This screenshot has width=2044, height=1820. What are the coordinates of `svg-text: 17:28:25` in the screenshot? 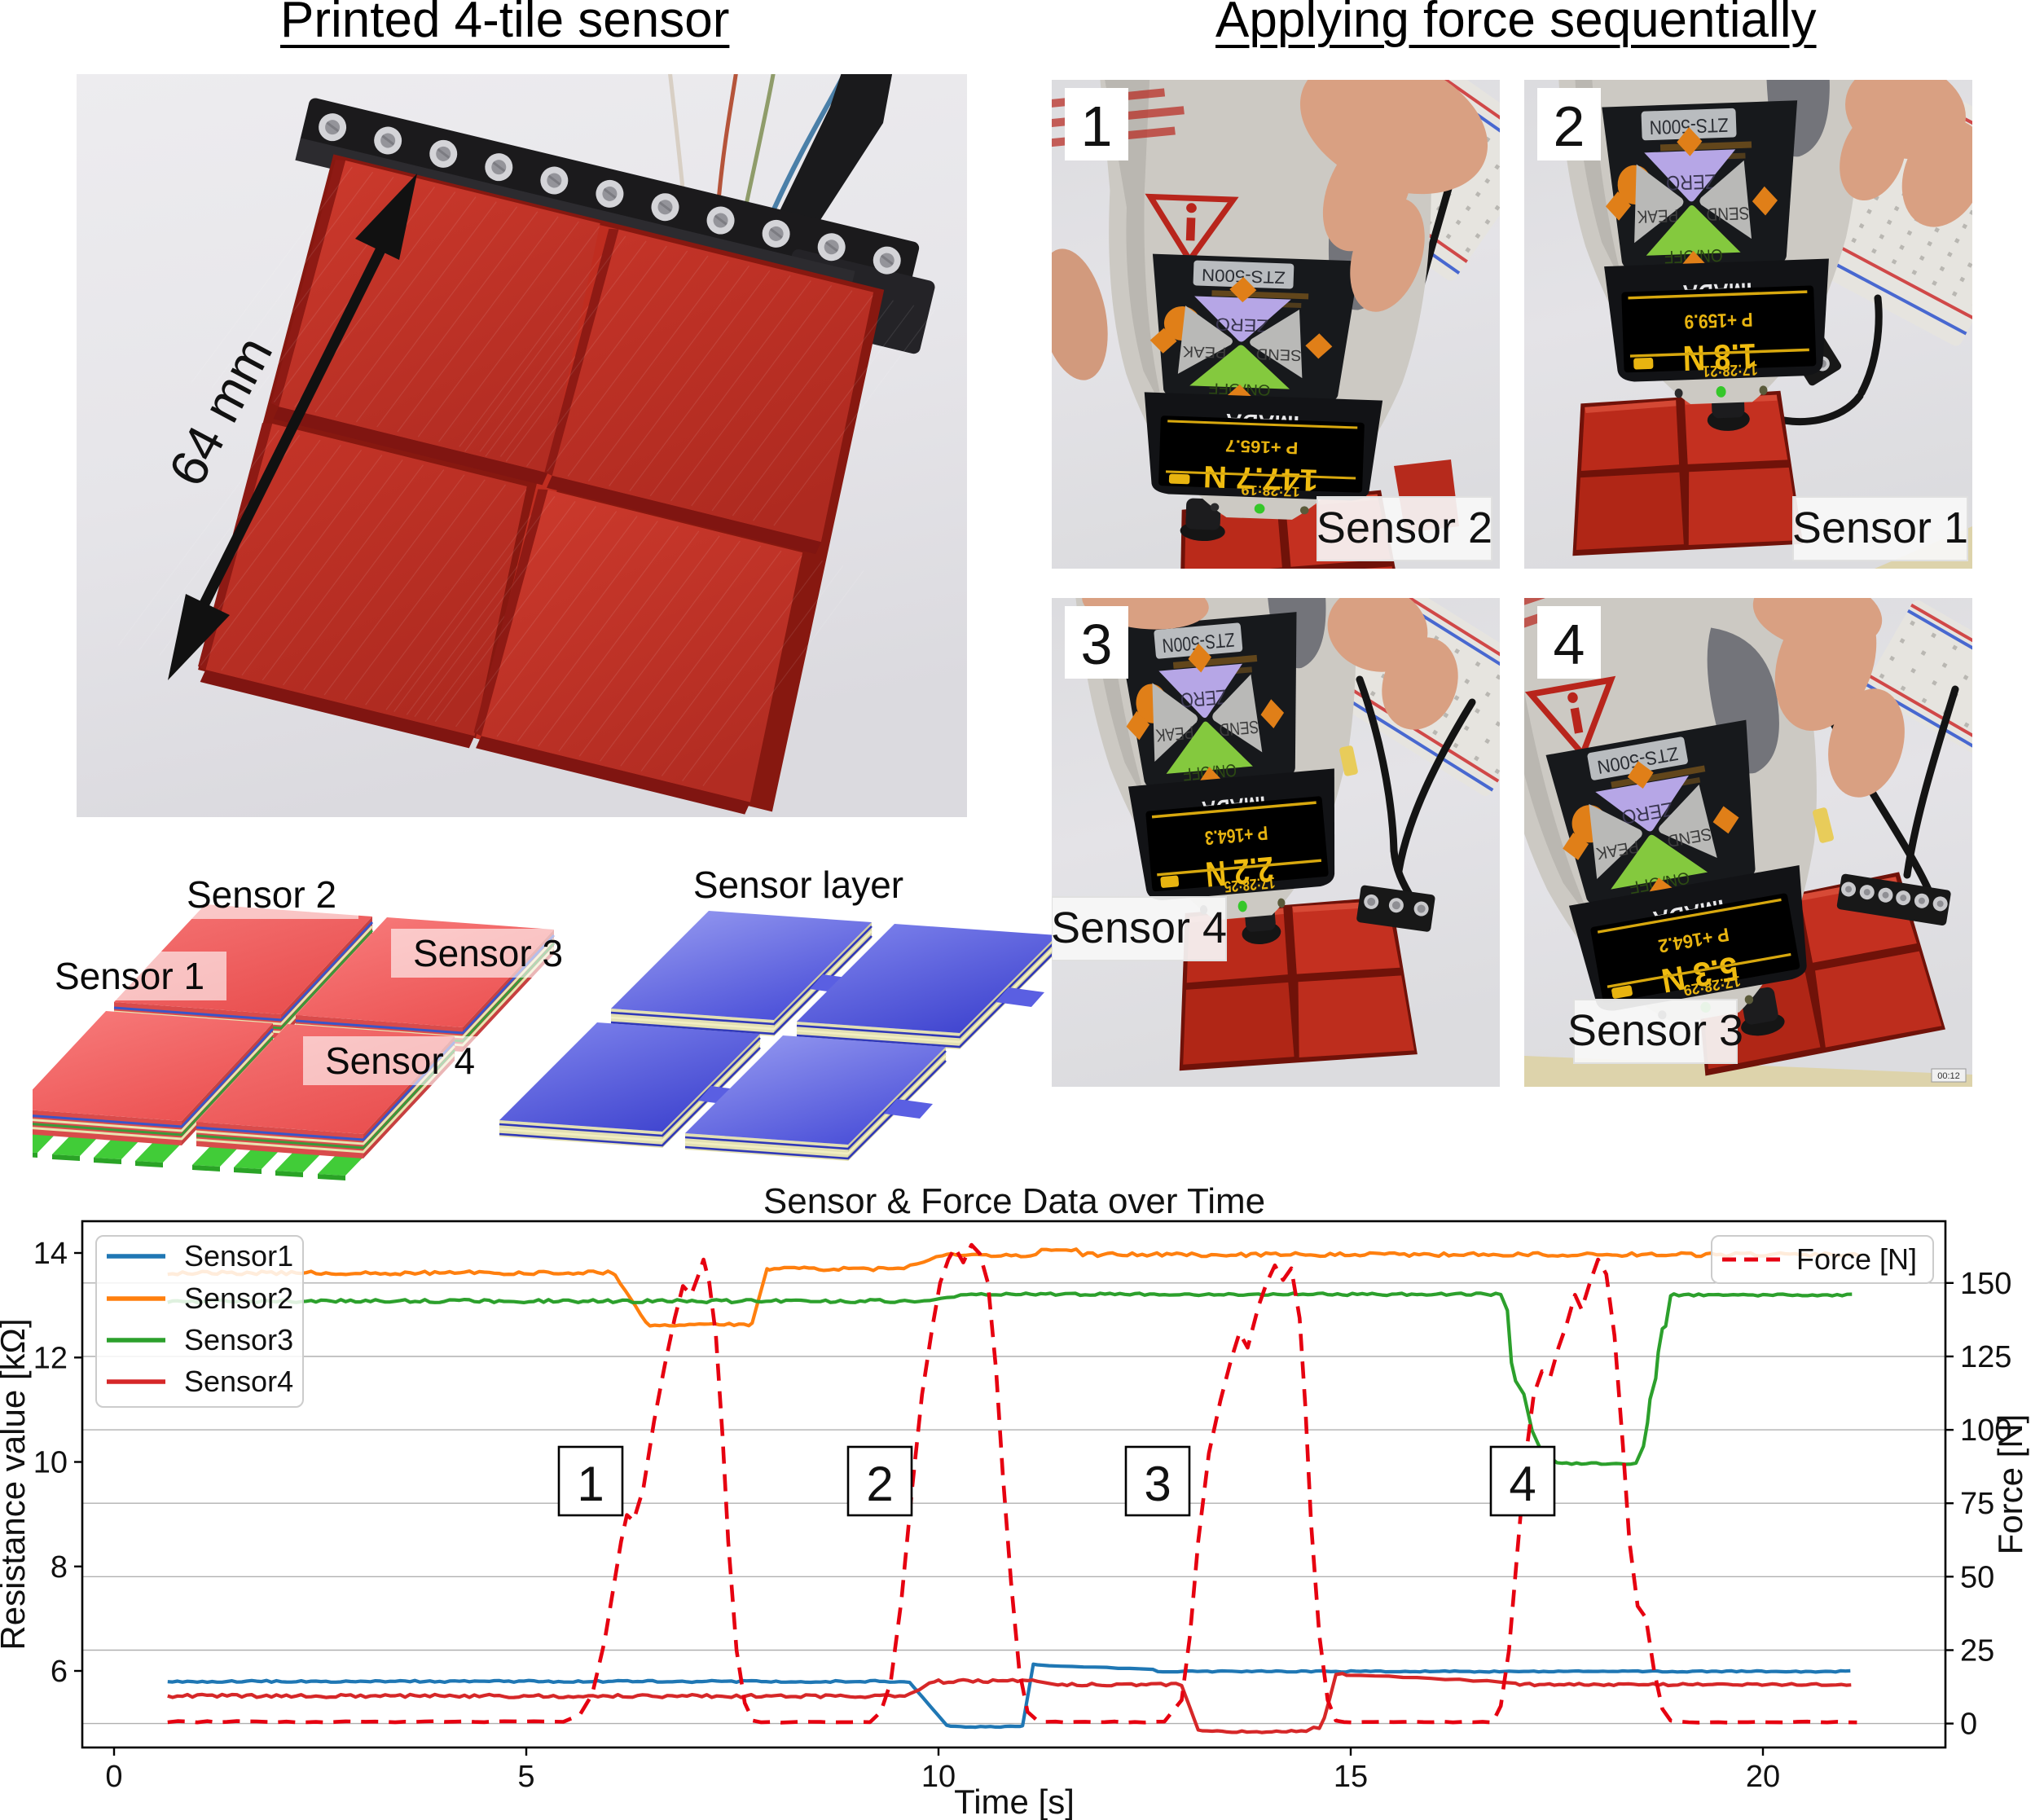 It's located at (1250, 884).